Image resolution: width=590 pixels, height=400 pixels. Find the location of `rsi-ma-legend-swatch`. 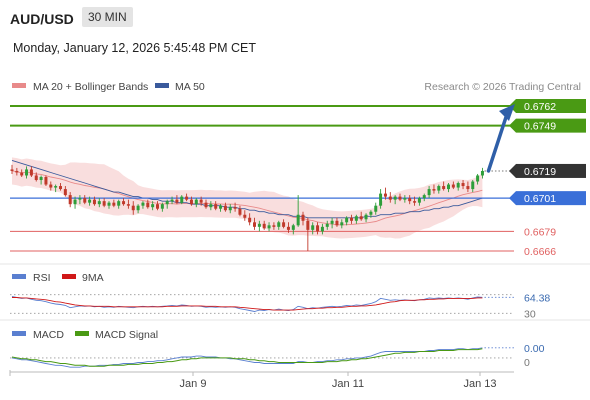

rsi-ma-legend-swatch is located at coordinates (69, 276).